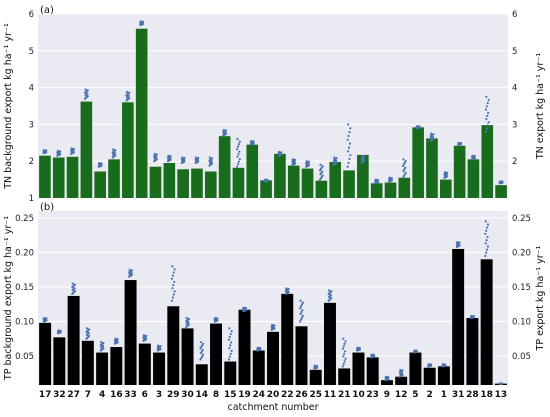  I want to click on y-tick-label-left: 4, so click(31, 89).